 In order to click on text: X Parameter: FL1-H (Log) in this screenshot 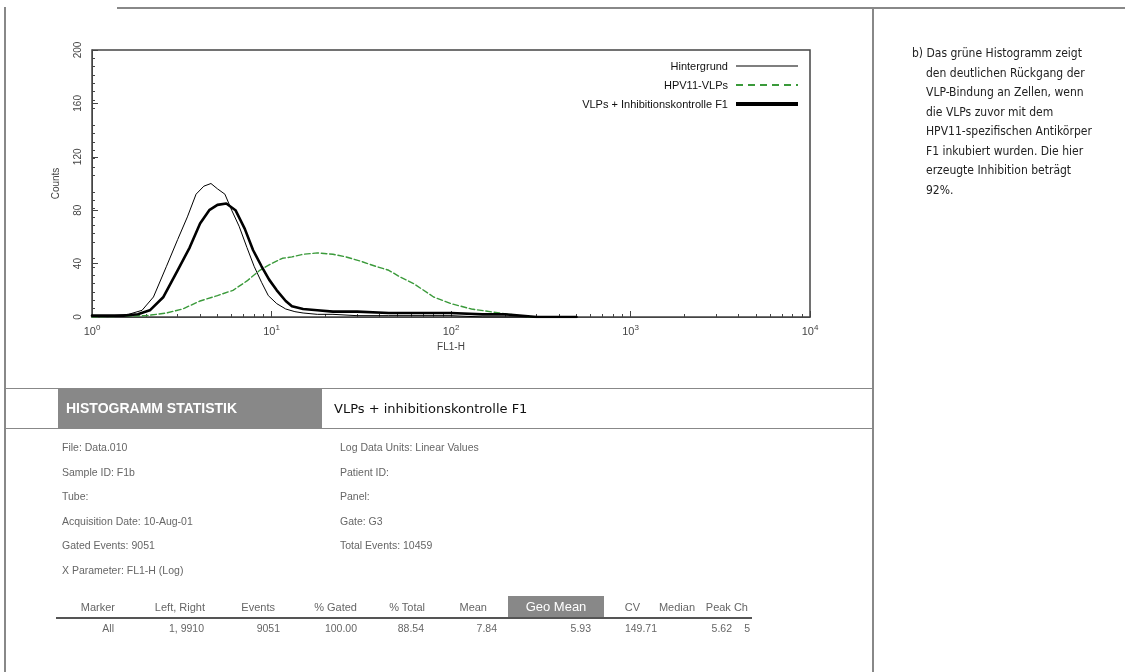, I will do `click(123, 569)`.